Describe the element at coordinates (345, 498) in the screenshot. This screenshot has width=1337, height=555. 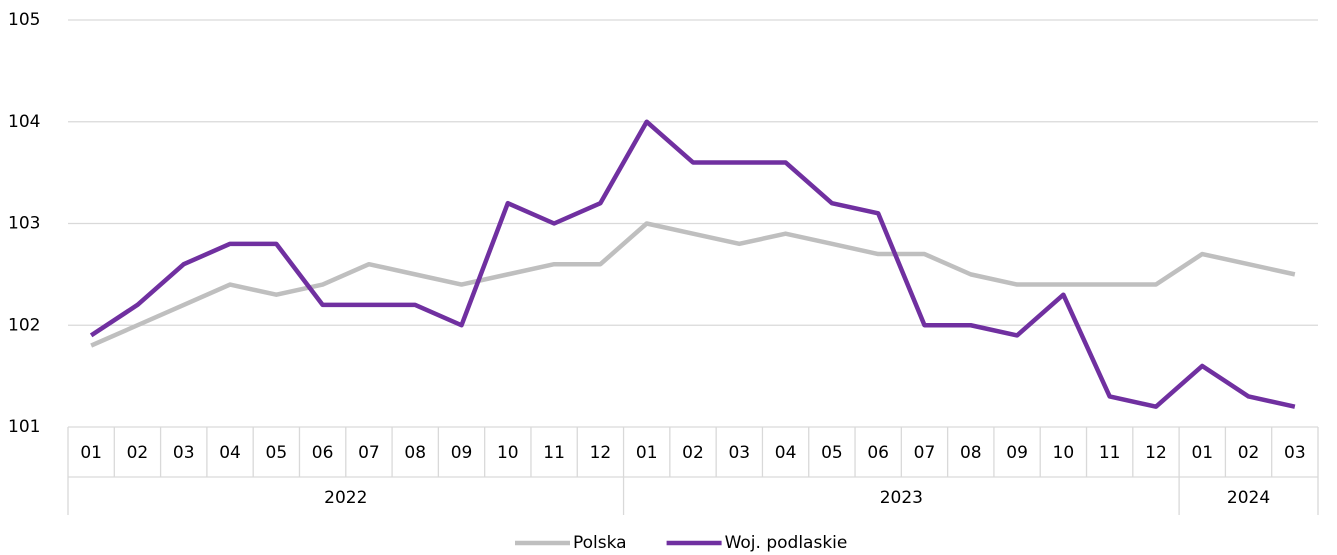
I see `x-group-label: 2022` at that location.